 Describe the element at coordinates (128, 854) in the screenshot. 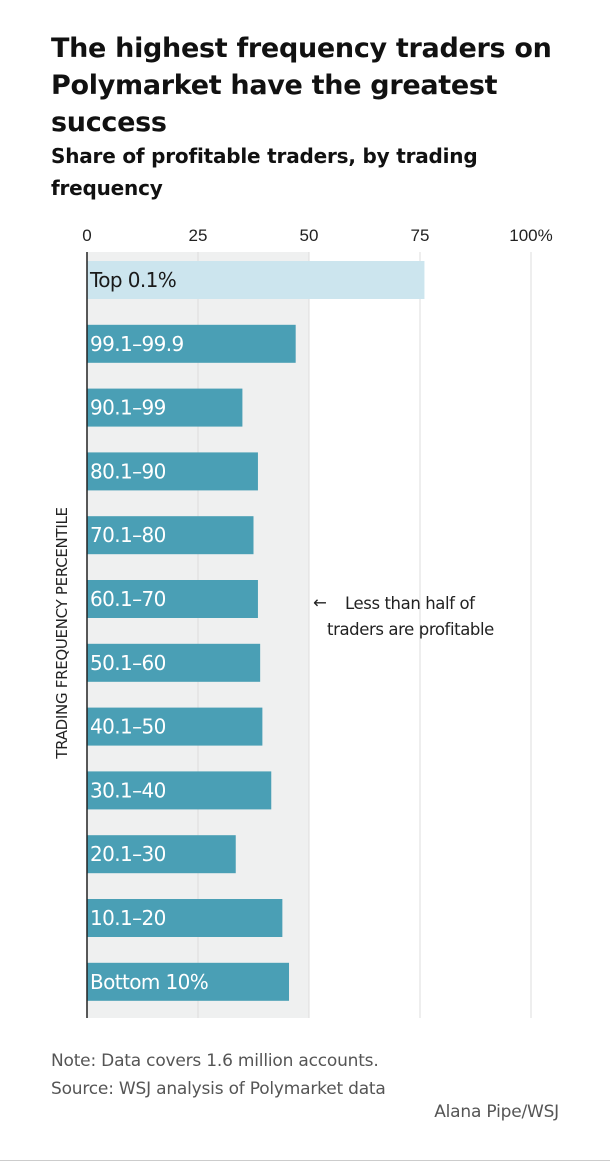

I see `category-label-9: 20.1–30` at that location.